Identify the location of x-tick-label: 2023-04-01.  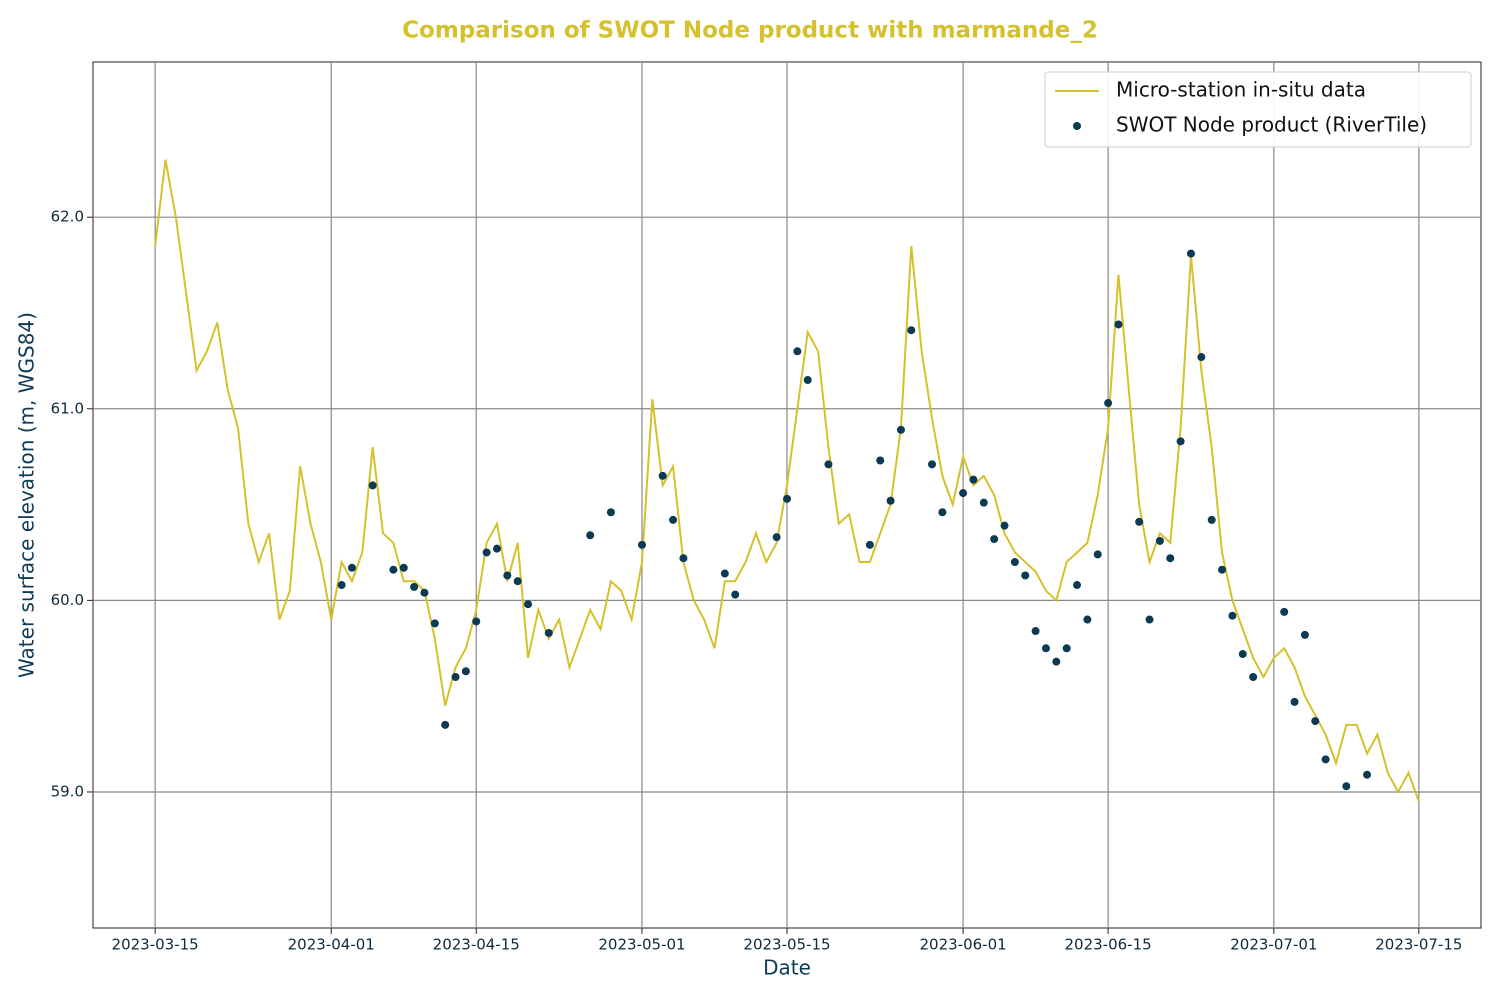
(331, 945).